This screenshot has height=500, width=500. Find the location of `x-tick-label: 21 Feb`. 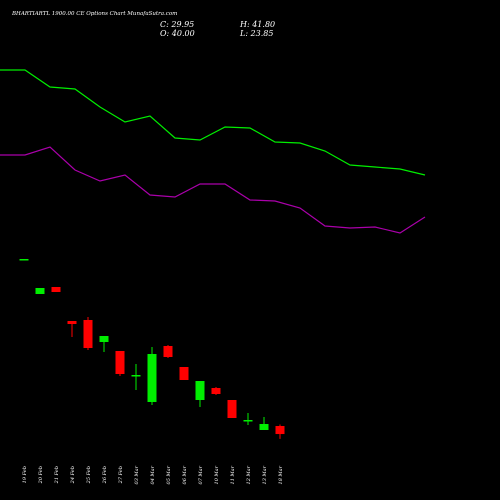

x-tick-label: 21 Feb is located at coordinates (57, 475).